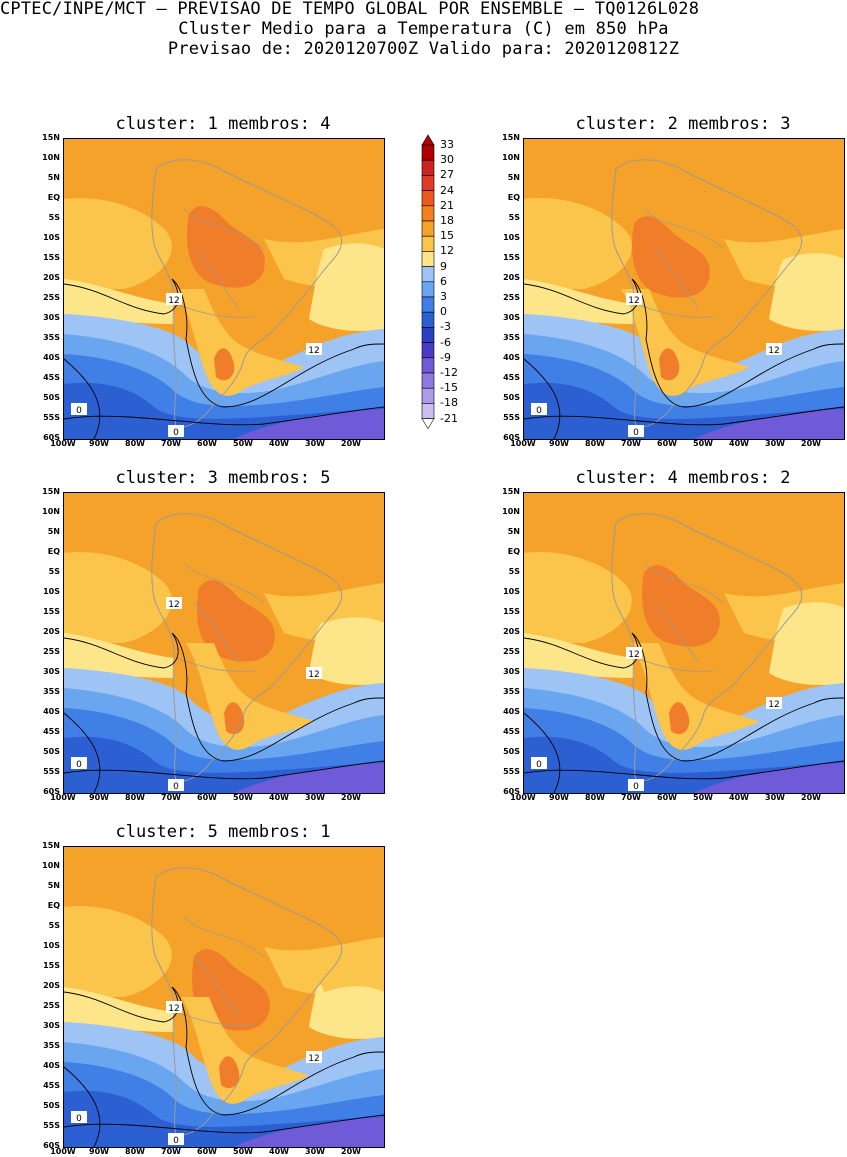  I want to click on colorbar-label: 33, so click(447, 144).